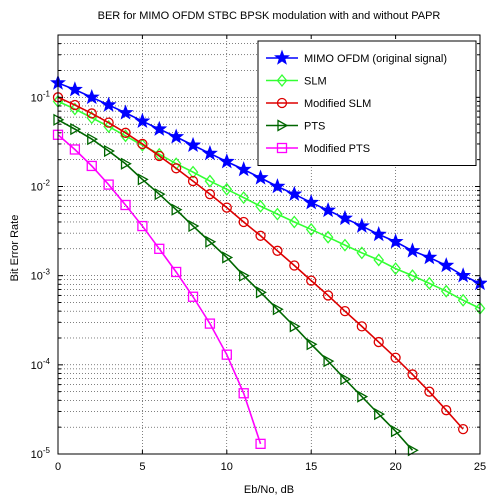 The width and height of the screenshot is (487, 503). Describe the element at coordinates (142, 467) in the screenshot. I see `x-tick-label: 5` at that location.